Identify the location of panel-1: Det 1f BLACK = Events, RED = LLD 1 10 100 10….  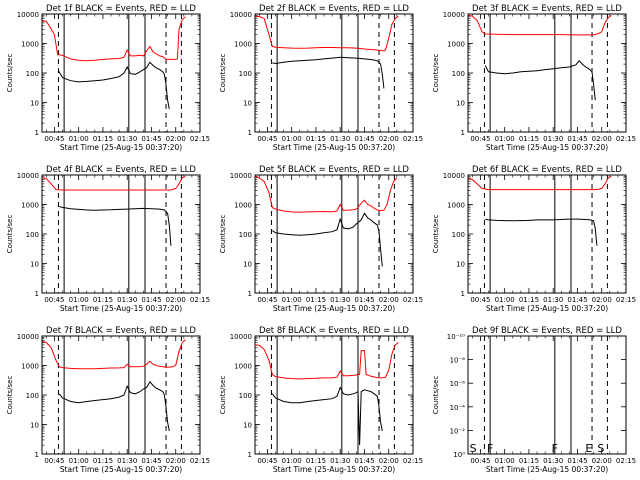
(108, 78).